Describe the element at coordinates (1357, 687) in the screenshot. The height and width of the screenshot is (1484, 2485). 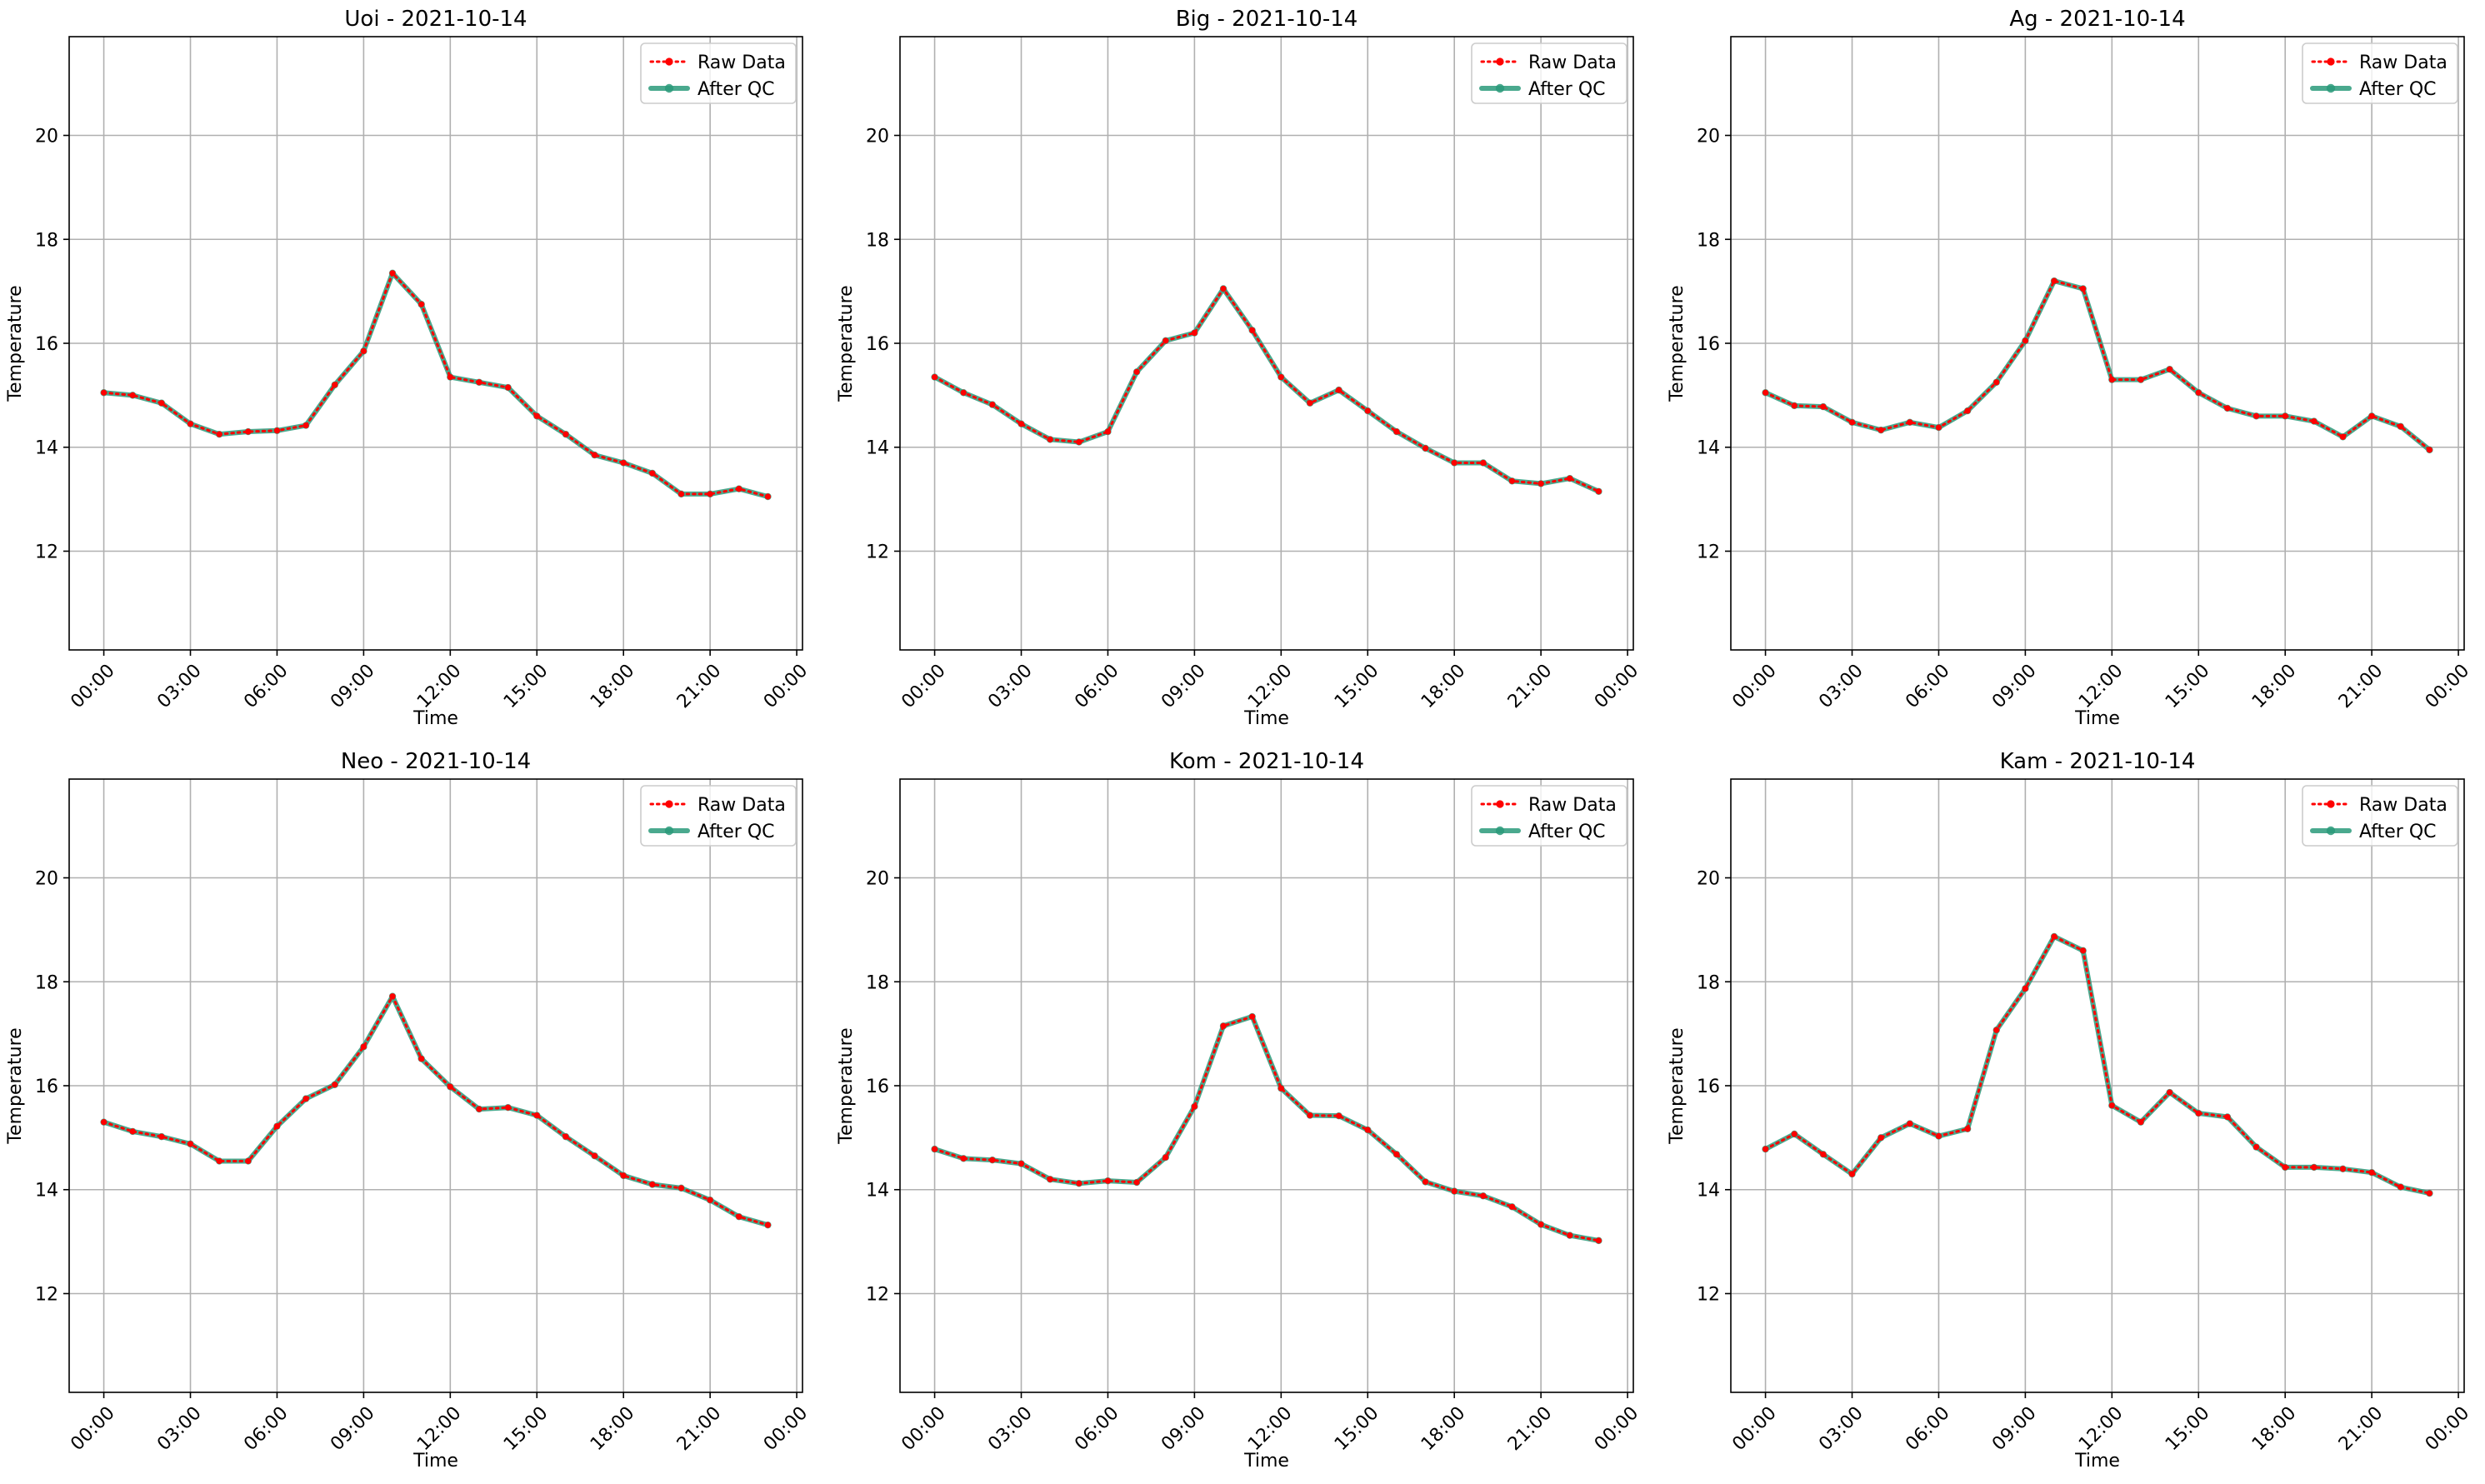
I see `x-tick-label: 15:00` at that location.